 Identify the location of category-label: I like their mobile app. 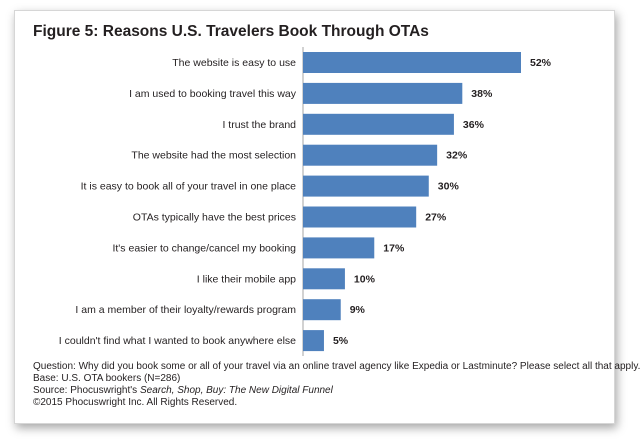
(246, 279).